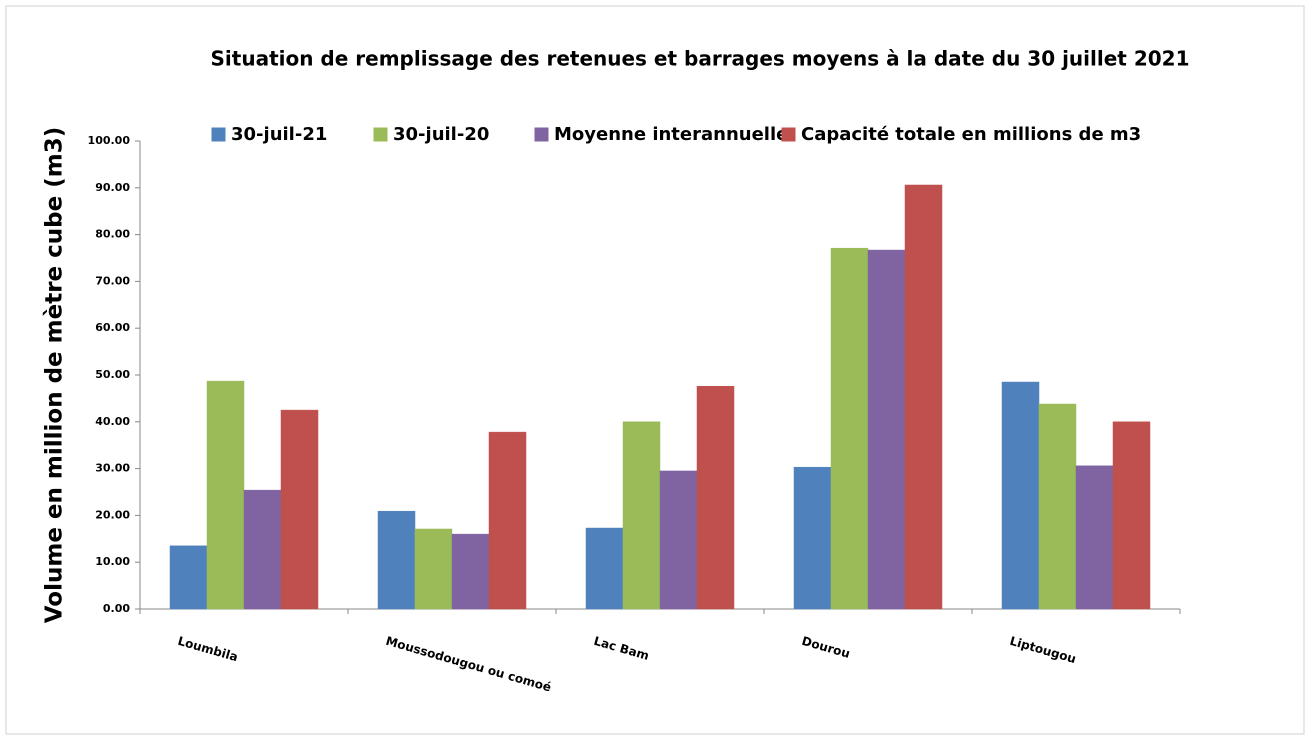  I want to click on y-tick-label: 40.00, so click(112, 421).